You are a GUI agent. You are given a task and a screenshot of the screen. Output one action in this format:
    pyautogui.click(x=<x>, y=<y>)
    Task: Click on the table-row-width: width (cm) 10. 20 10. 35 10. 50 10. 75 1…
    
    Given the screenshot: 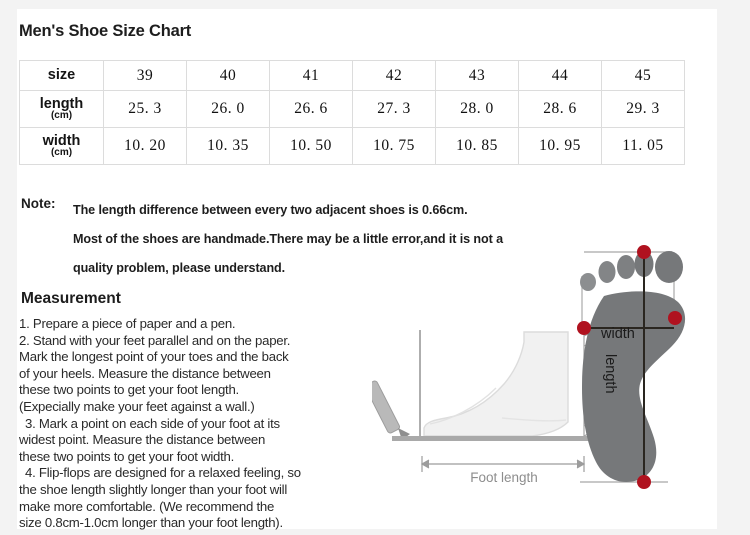 What is the action you would take?
    pyautogui.click(x=352, y=146)
    